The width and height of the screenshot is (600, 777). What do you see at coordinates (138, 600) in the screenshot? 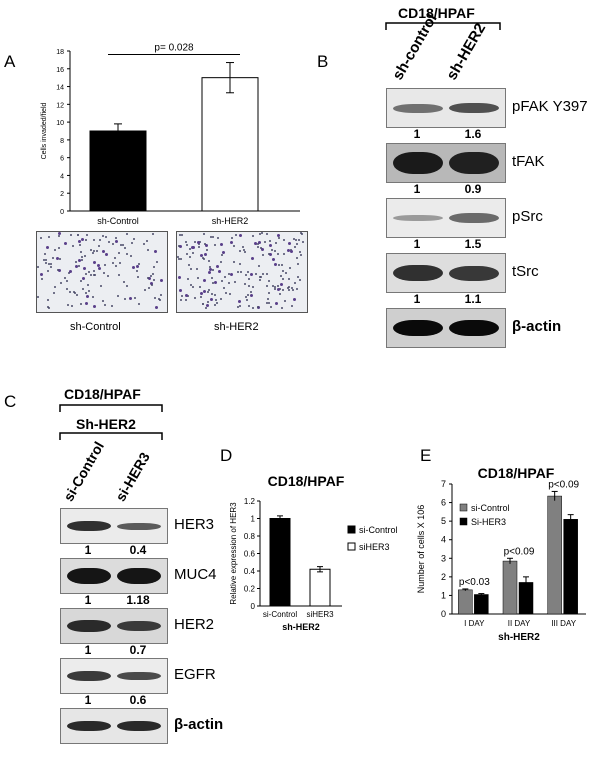
I see `densitometry-value: 1.18` at bounding box center [138, 600].